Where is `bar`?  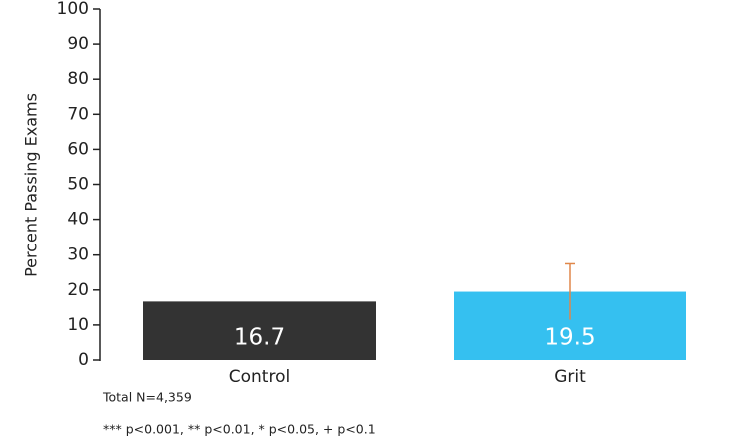
bar is located at coordinates (259, 330).